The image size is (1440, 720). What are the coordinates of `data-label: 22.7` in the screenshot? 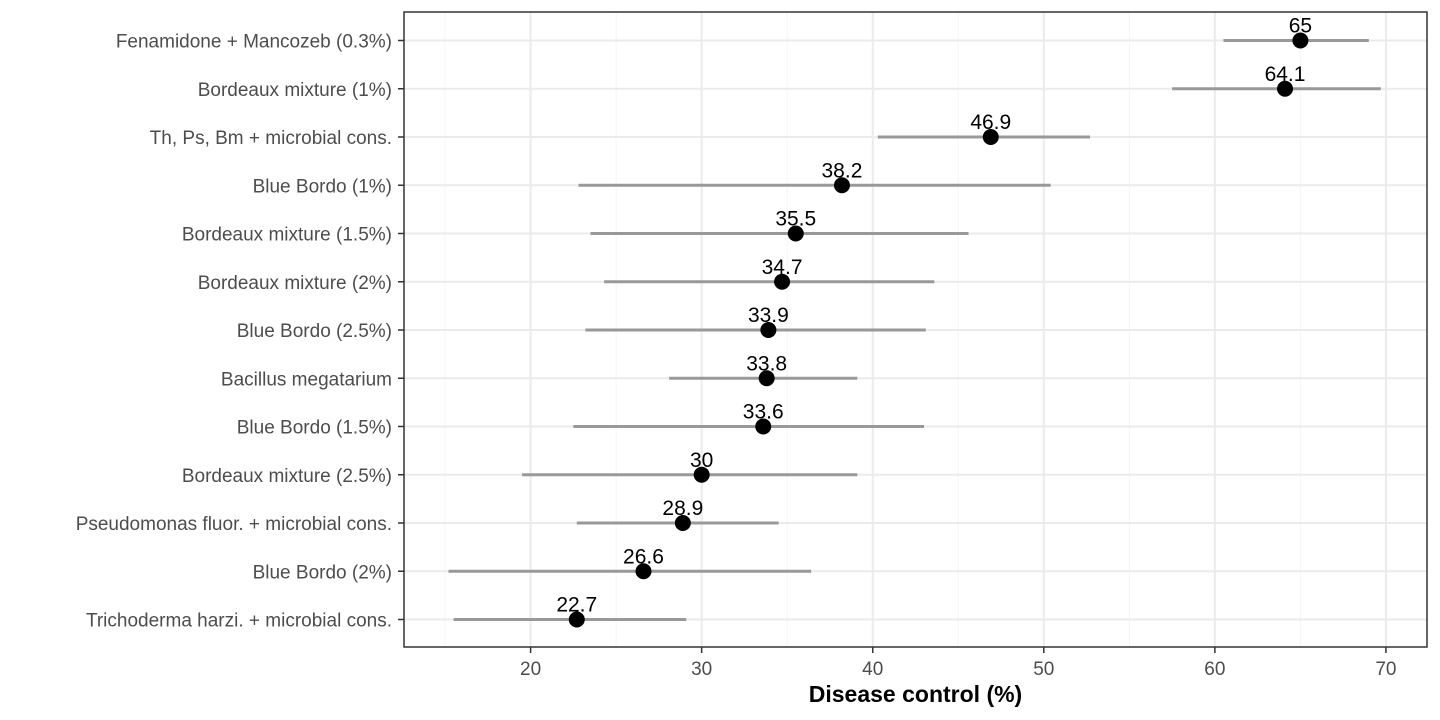 It's located at (576, 605).